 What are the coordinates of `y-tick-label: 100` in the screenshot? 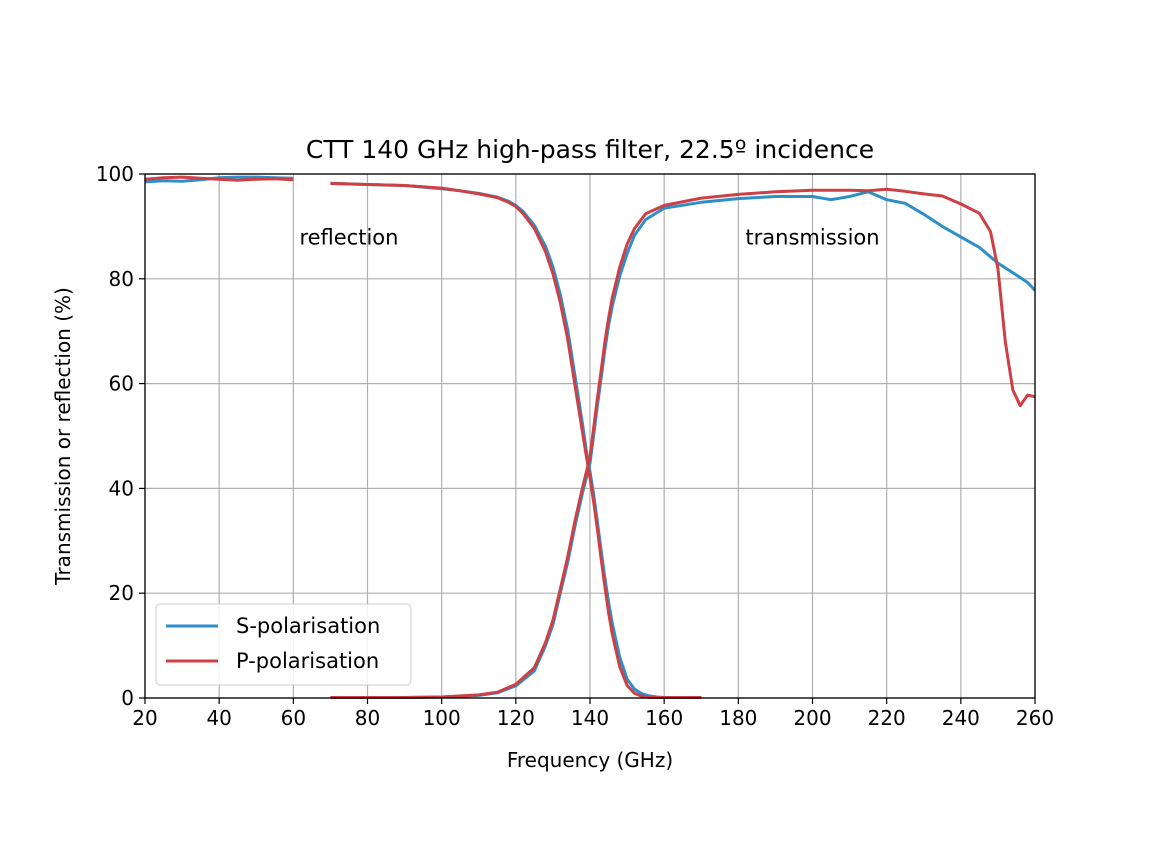 It's located at (115, 174).